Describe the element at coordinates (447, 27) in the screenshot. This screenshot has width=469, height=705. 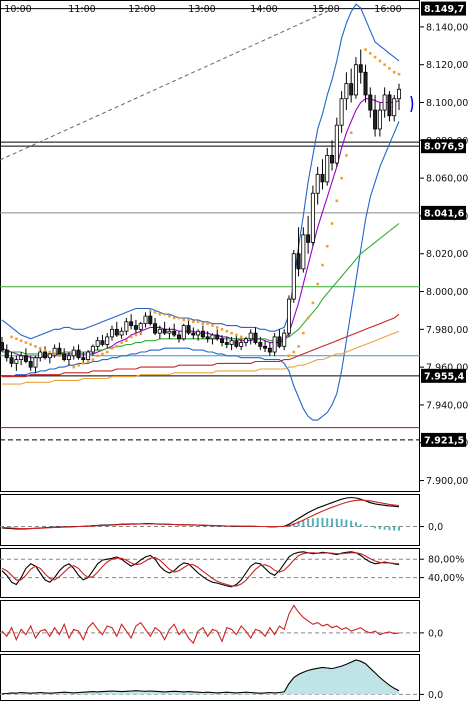
I see `price-tick-label: 8.140,00` at that location.